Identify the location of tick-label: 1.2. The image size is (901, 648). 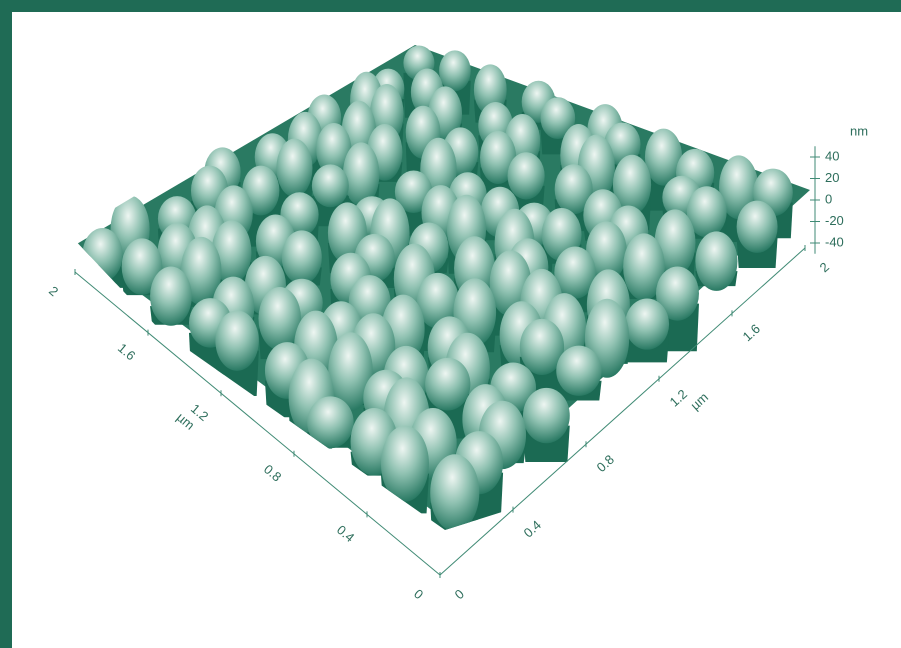
(678, 397).